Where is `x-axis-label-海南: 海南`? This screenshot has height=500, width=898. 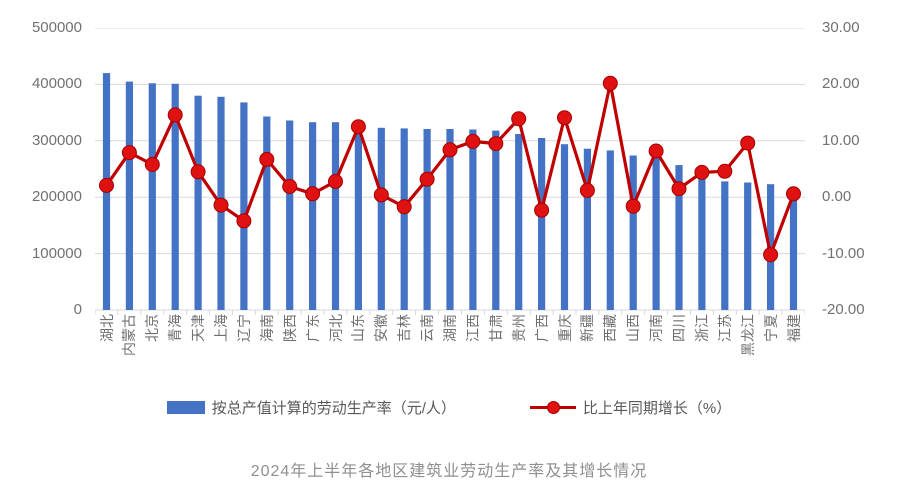
x-axis-label-海南: 海南 is located at coordinates (266, 328).